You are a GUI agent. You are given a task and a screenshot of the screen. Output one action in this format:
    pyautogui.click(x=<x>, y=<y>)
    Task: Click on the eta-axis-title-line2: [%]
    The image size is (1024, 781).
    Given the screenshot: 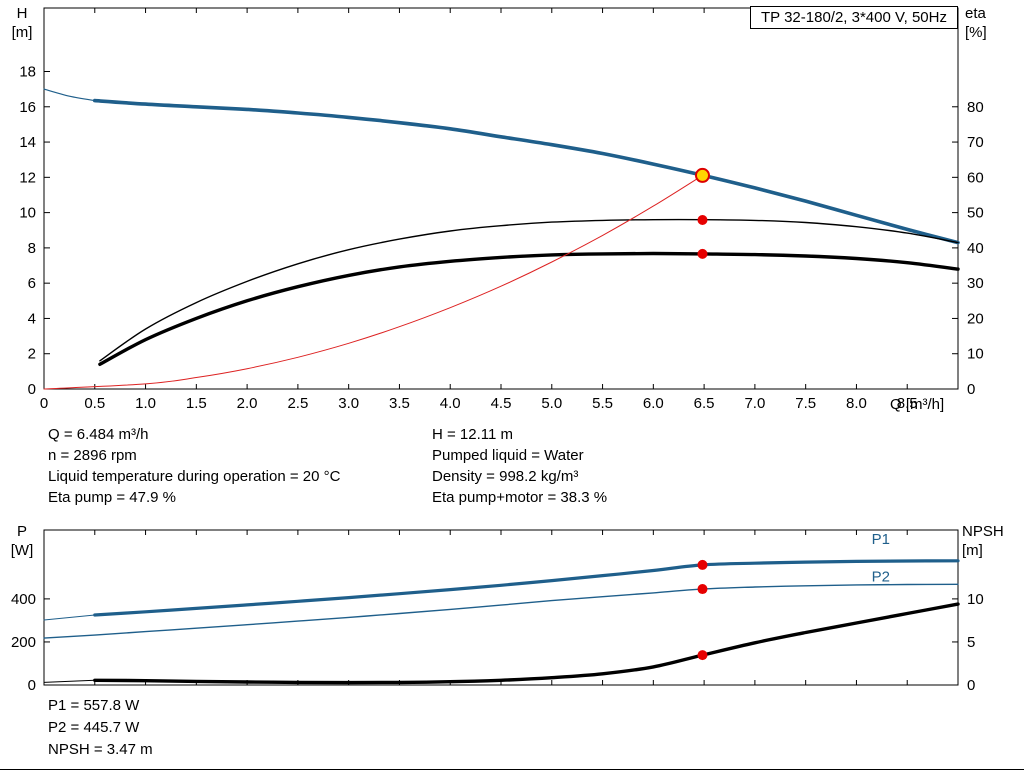 What is the action you would take?
    pyautogui.click(x=976, y=32)
    